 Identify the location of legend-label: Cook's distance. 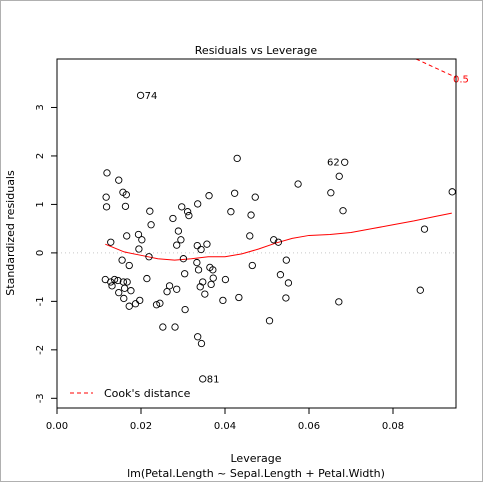
(147, 393).